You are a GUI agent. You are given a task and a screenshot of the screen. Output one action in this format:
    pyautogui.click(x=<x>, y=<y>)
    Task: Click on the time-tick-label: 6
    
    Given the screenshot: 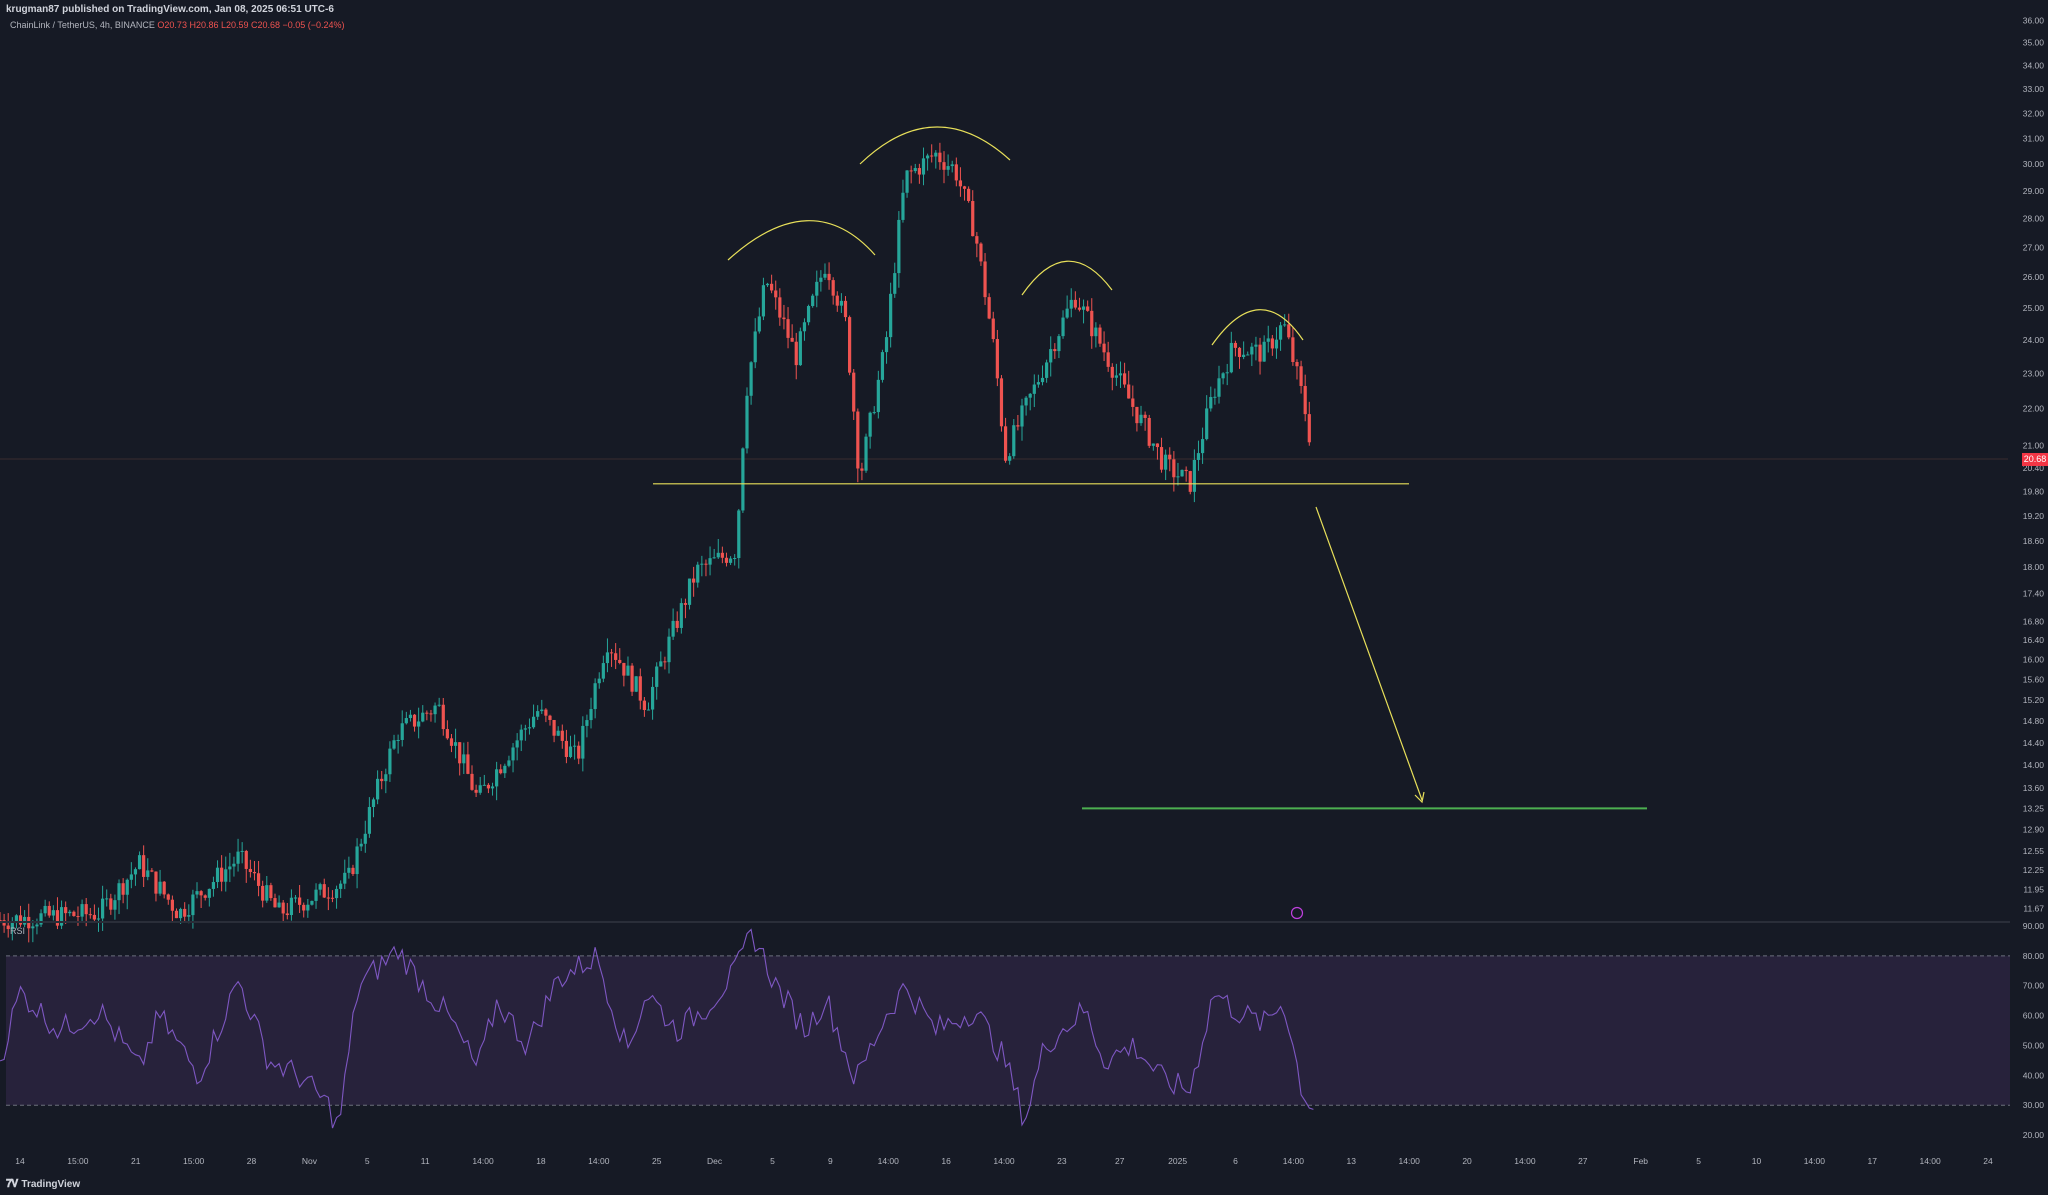 What is the action you would take?
    pyautogui.click(x=1235, y=1161)
    